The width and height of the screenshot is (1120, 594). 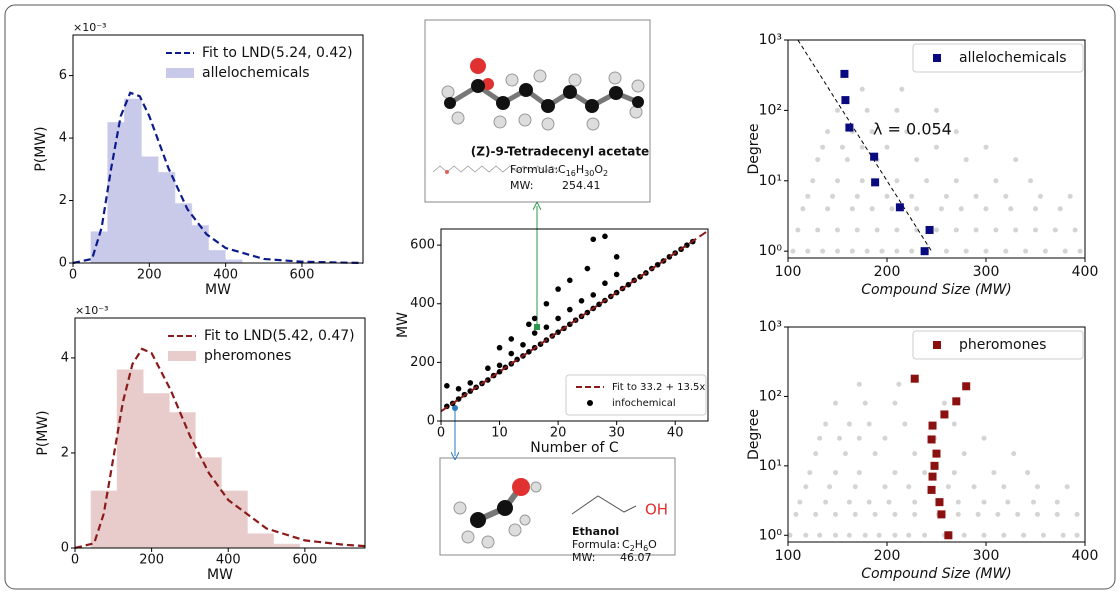 I want to click on element: H, so click(x=639, y=544).